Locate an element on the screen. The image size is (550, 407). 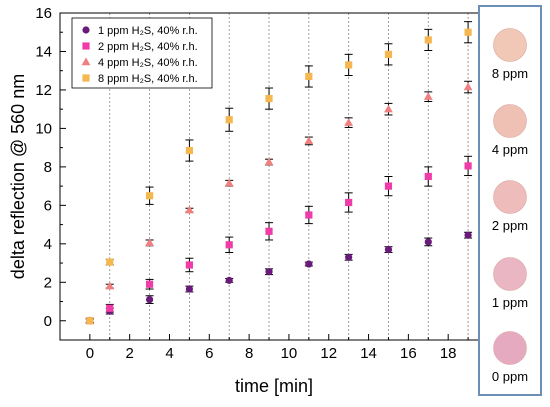
y-tick-label: 4 is located at coordinates (48, 244).